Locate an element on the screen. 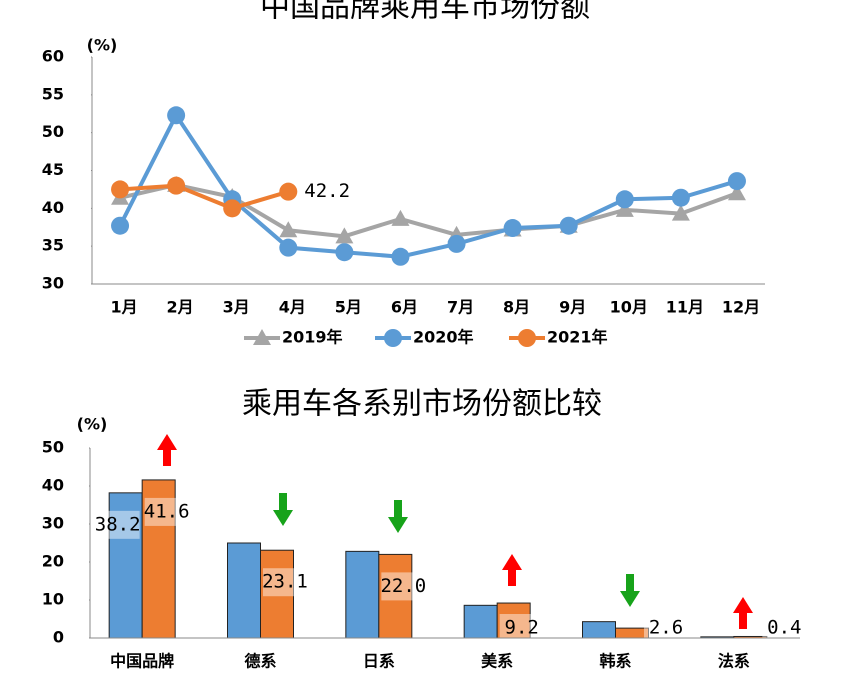  data-label: 38.2 is located at coordinates (118, 524).